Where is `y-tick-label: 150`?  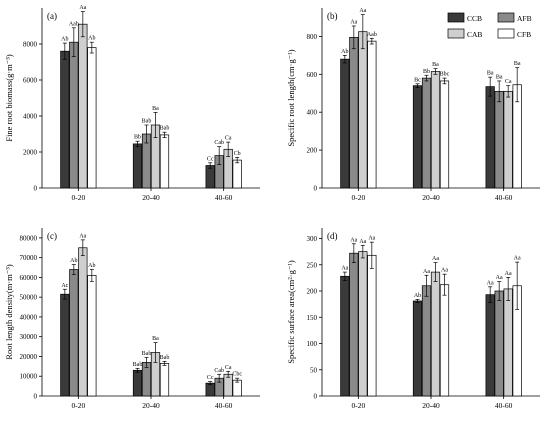
y-tick-label: 150 is located at coordinates (312, 318).